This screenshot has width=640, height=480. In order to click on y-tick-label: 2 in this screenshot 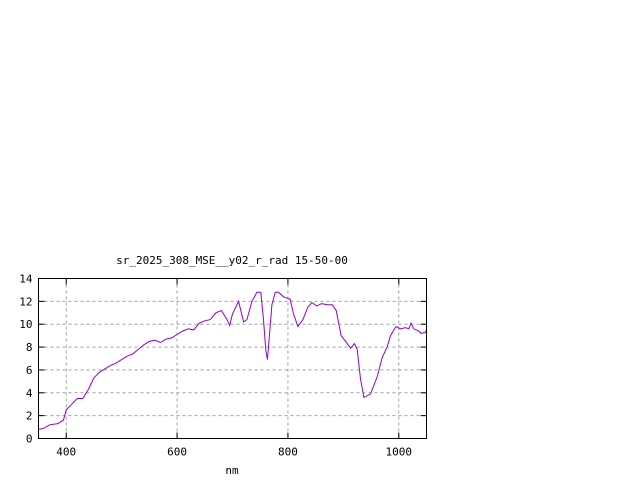, I will do `click(29, 416)`.